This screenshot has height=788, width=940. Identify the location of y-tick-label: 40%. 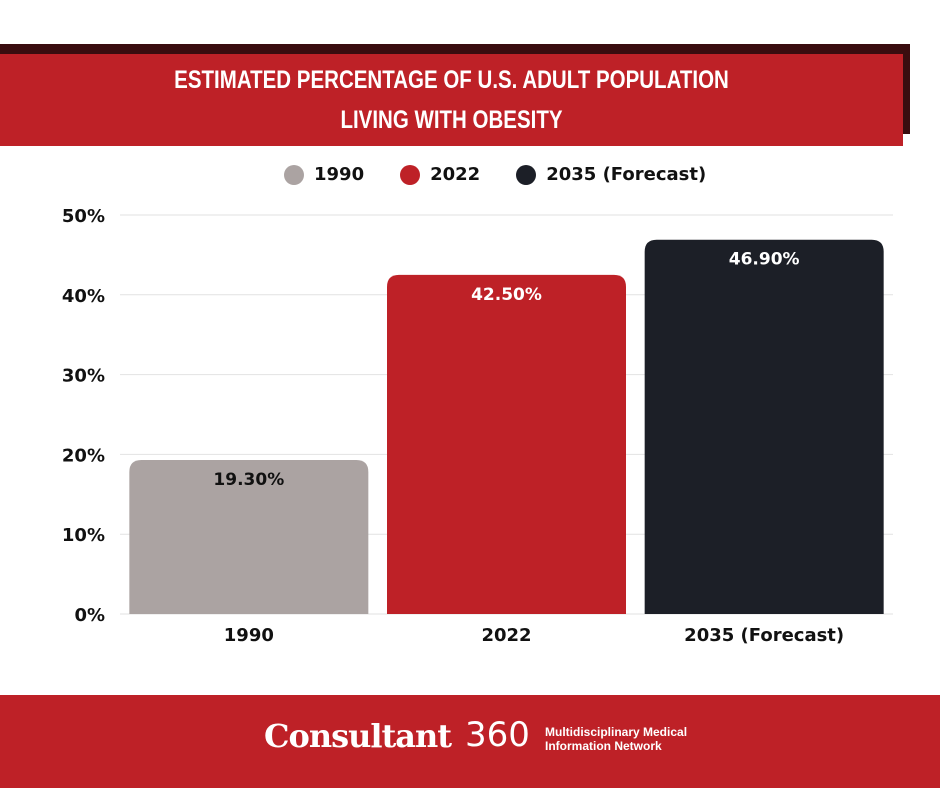
(83, 296).